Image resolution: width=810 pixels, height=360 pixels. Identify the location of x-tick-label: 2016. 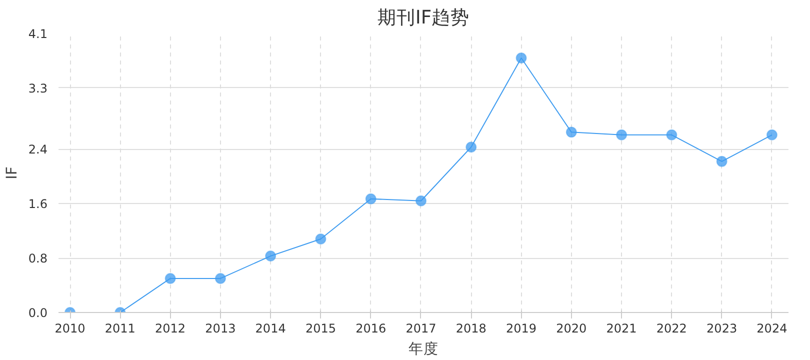
(371, 329).